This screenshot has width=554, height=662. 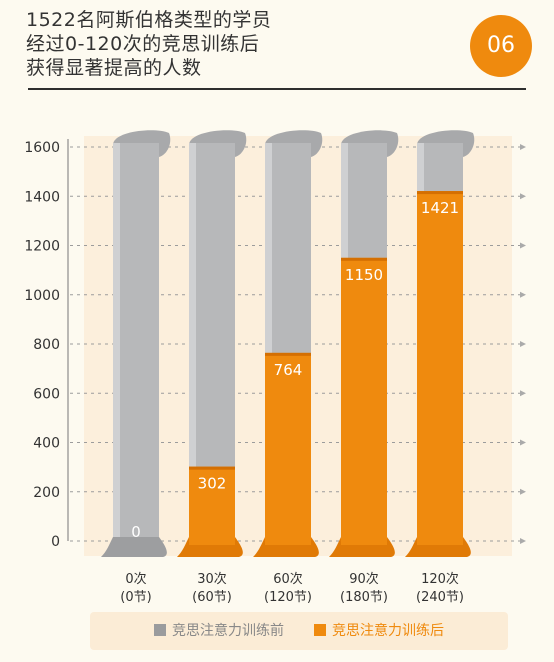 What do you see at coordinates (388, 631) in the screenshot?
I see `legend-label-after: 竞思注意力训练后` at bounding box center [388, 631].